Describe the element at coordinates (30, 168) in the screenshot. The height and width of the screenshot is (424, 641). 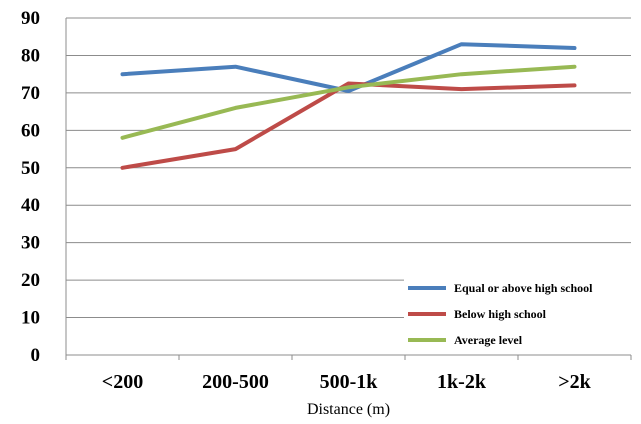
I see `y-tick-label: 50` at that location.